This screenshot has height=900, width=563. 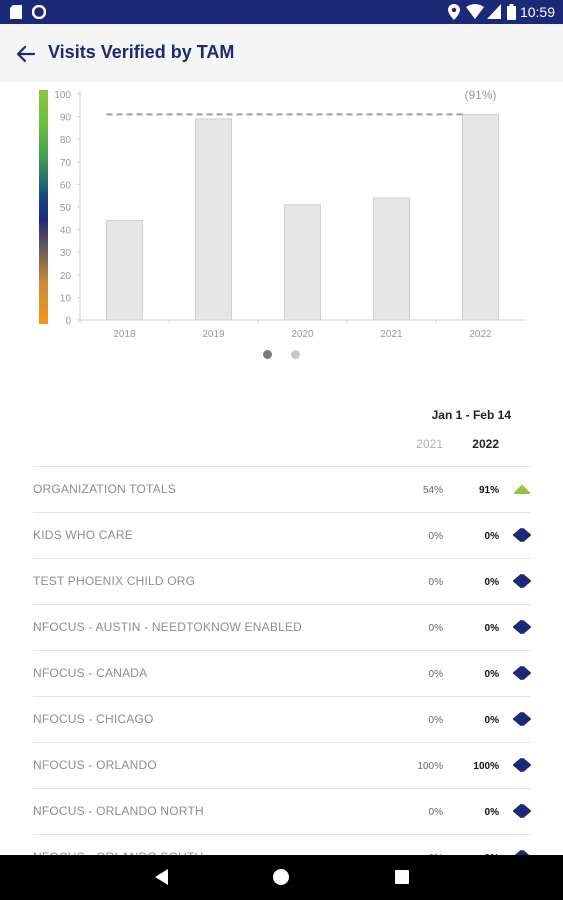 What do you see at coordinates (480, 334) in the screenshot?
I see `x-tick-label: 2022` at bounding box center [480, 334].